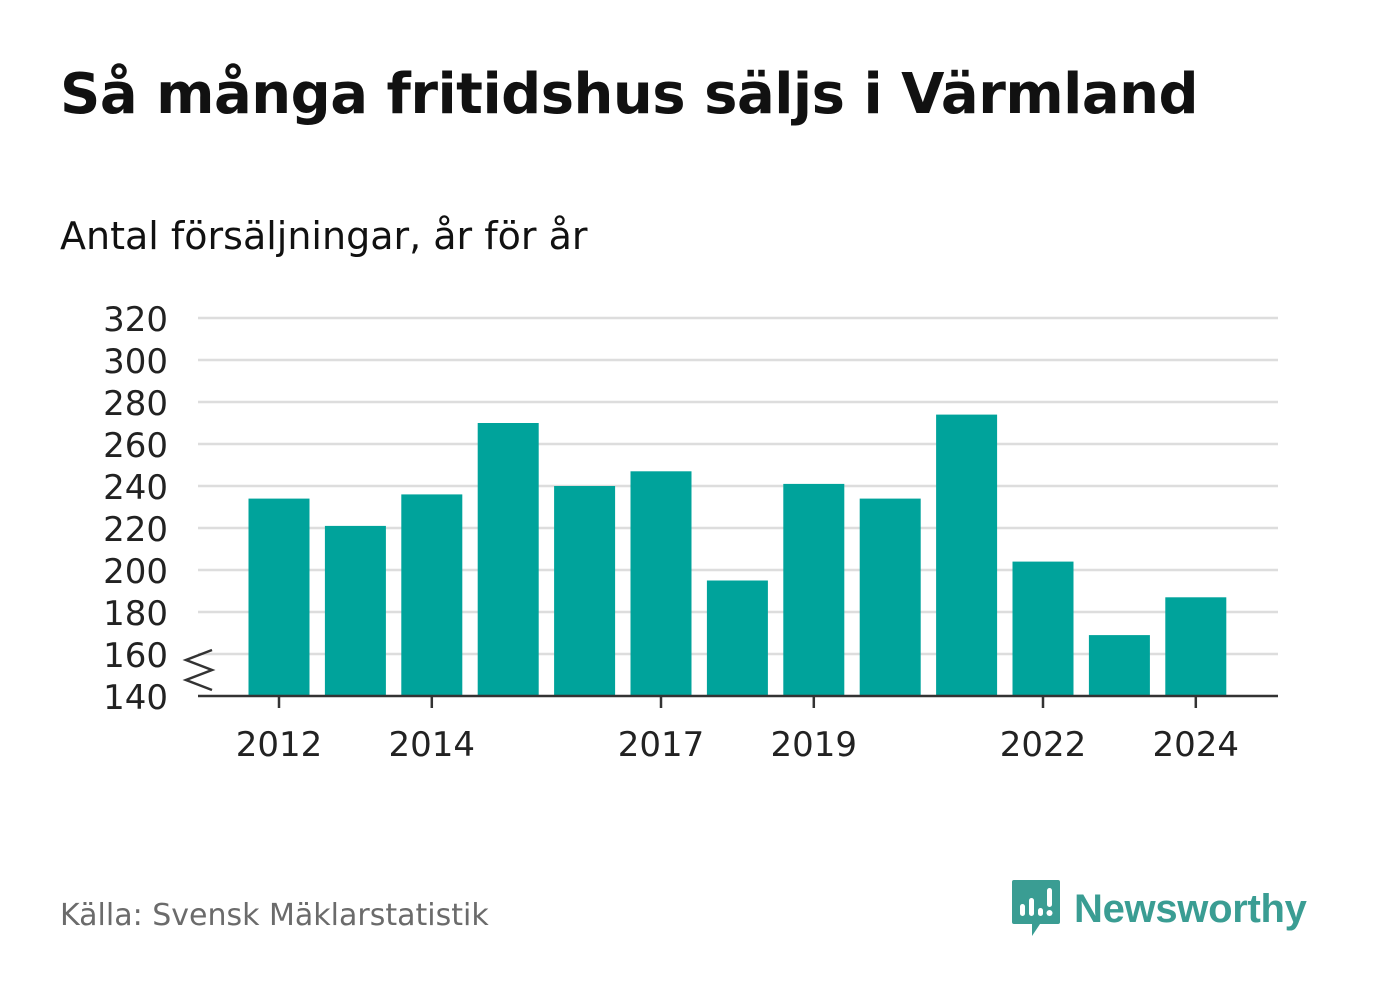 The image size is (1382, 999). I want to click on newsworthy-logo-icon, so click(1036, 908).